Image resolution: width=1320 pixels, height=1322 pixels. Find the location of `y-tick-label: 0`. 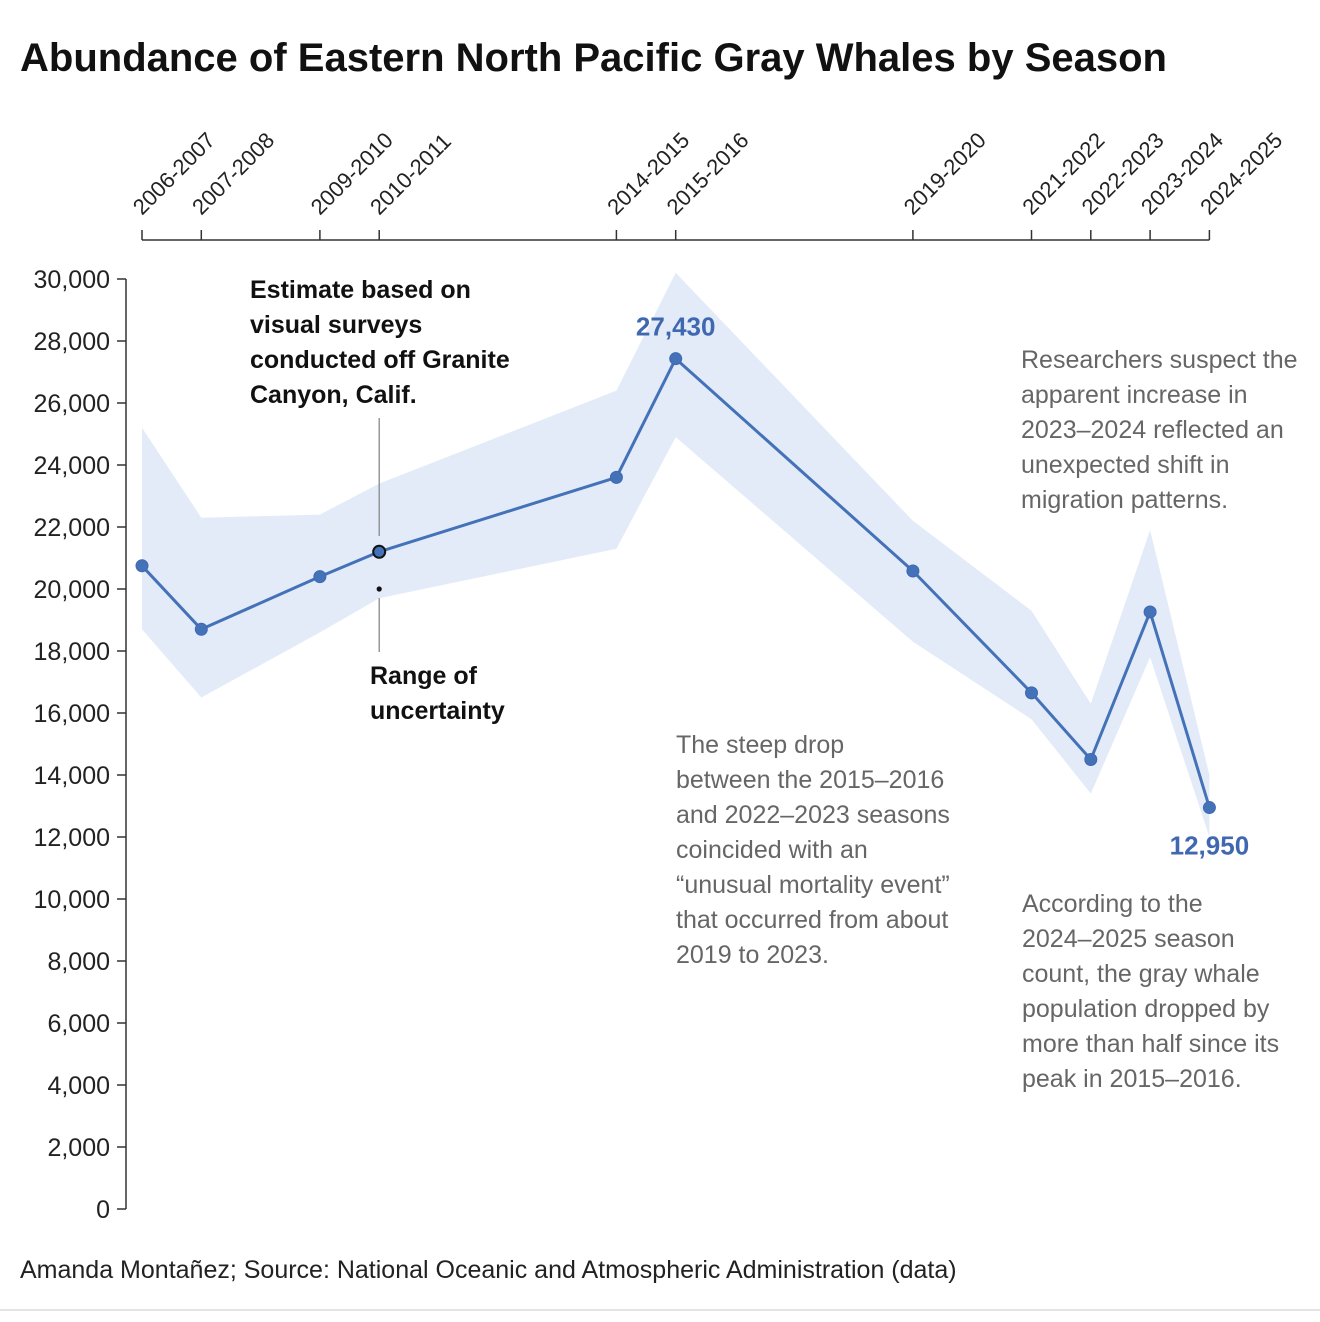

y-tick-label: 0 is located at coordinates (103, 1210).